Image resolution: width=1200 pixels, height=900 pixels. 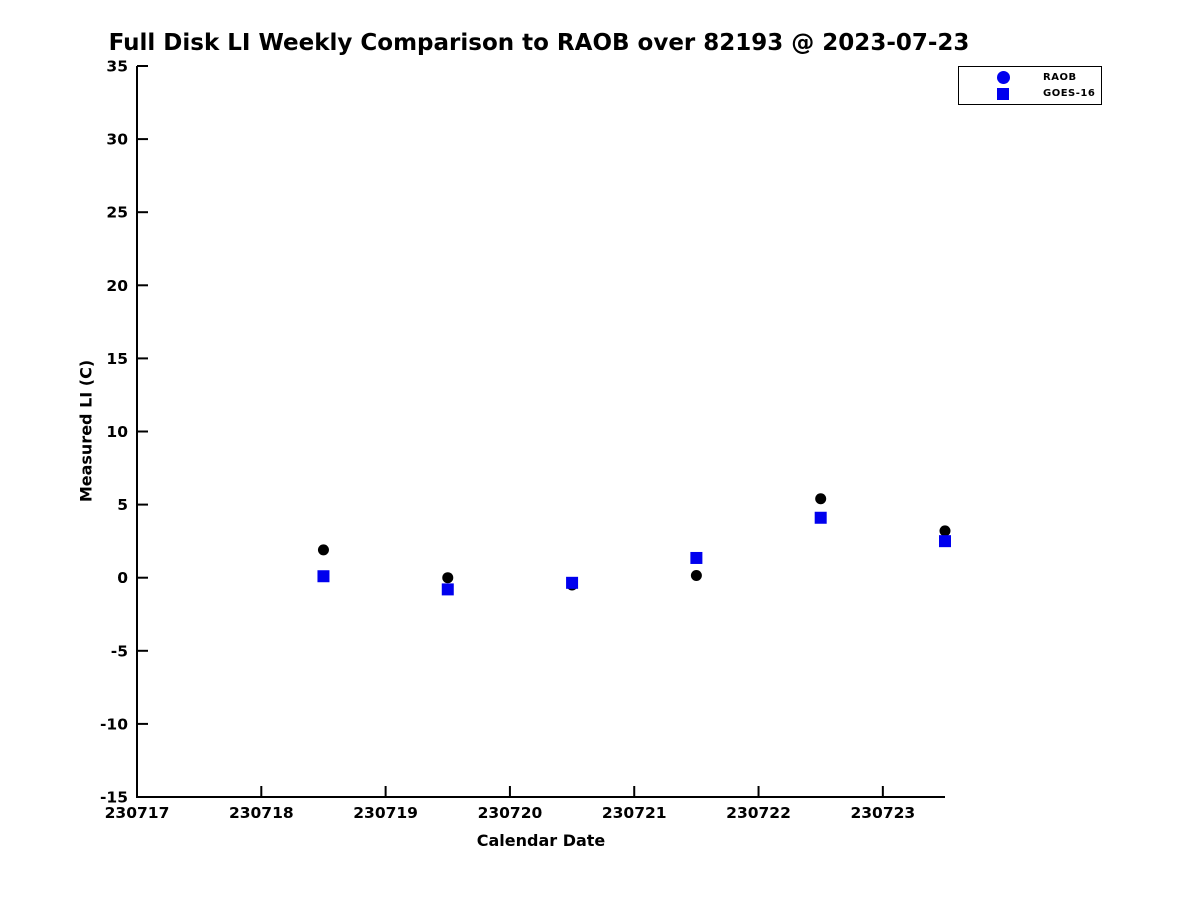 I want to click on legend: RAOB GOES-16, so click(x=1030, y=85).